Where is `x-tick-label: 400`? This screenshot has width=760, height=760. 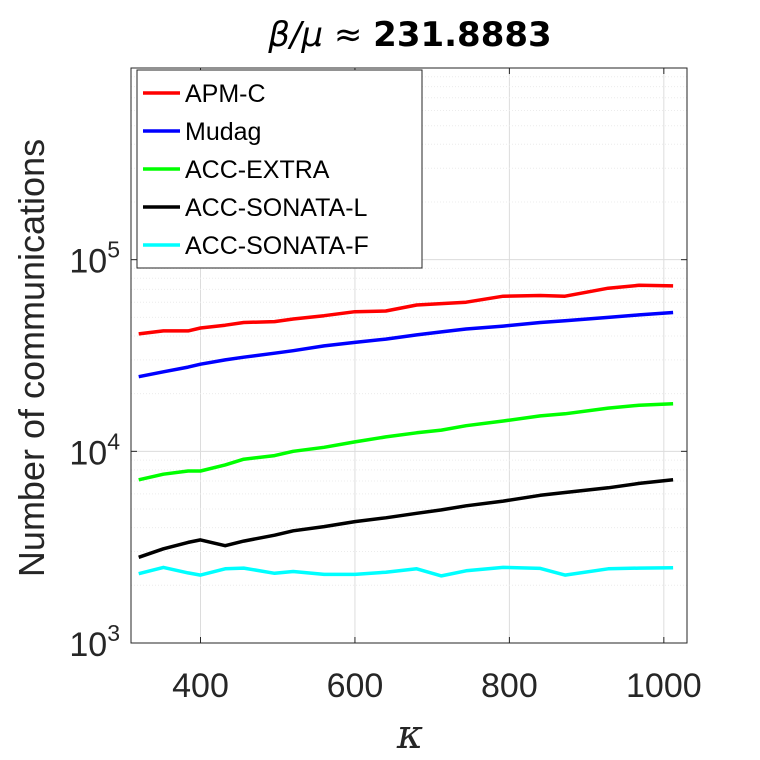 x-tick-label: 400 is located at coordinates (200, 686).